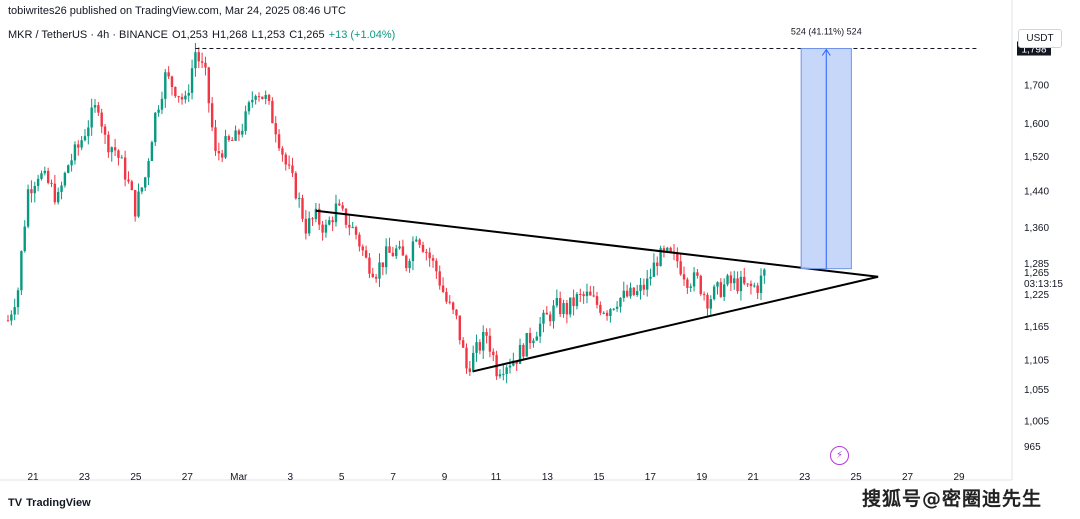  What do you see at coordinates (839, 455) in the screenshot?
I see `lightning-icon: ⚡` at bounding box center [839, 455].